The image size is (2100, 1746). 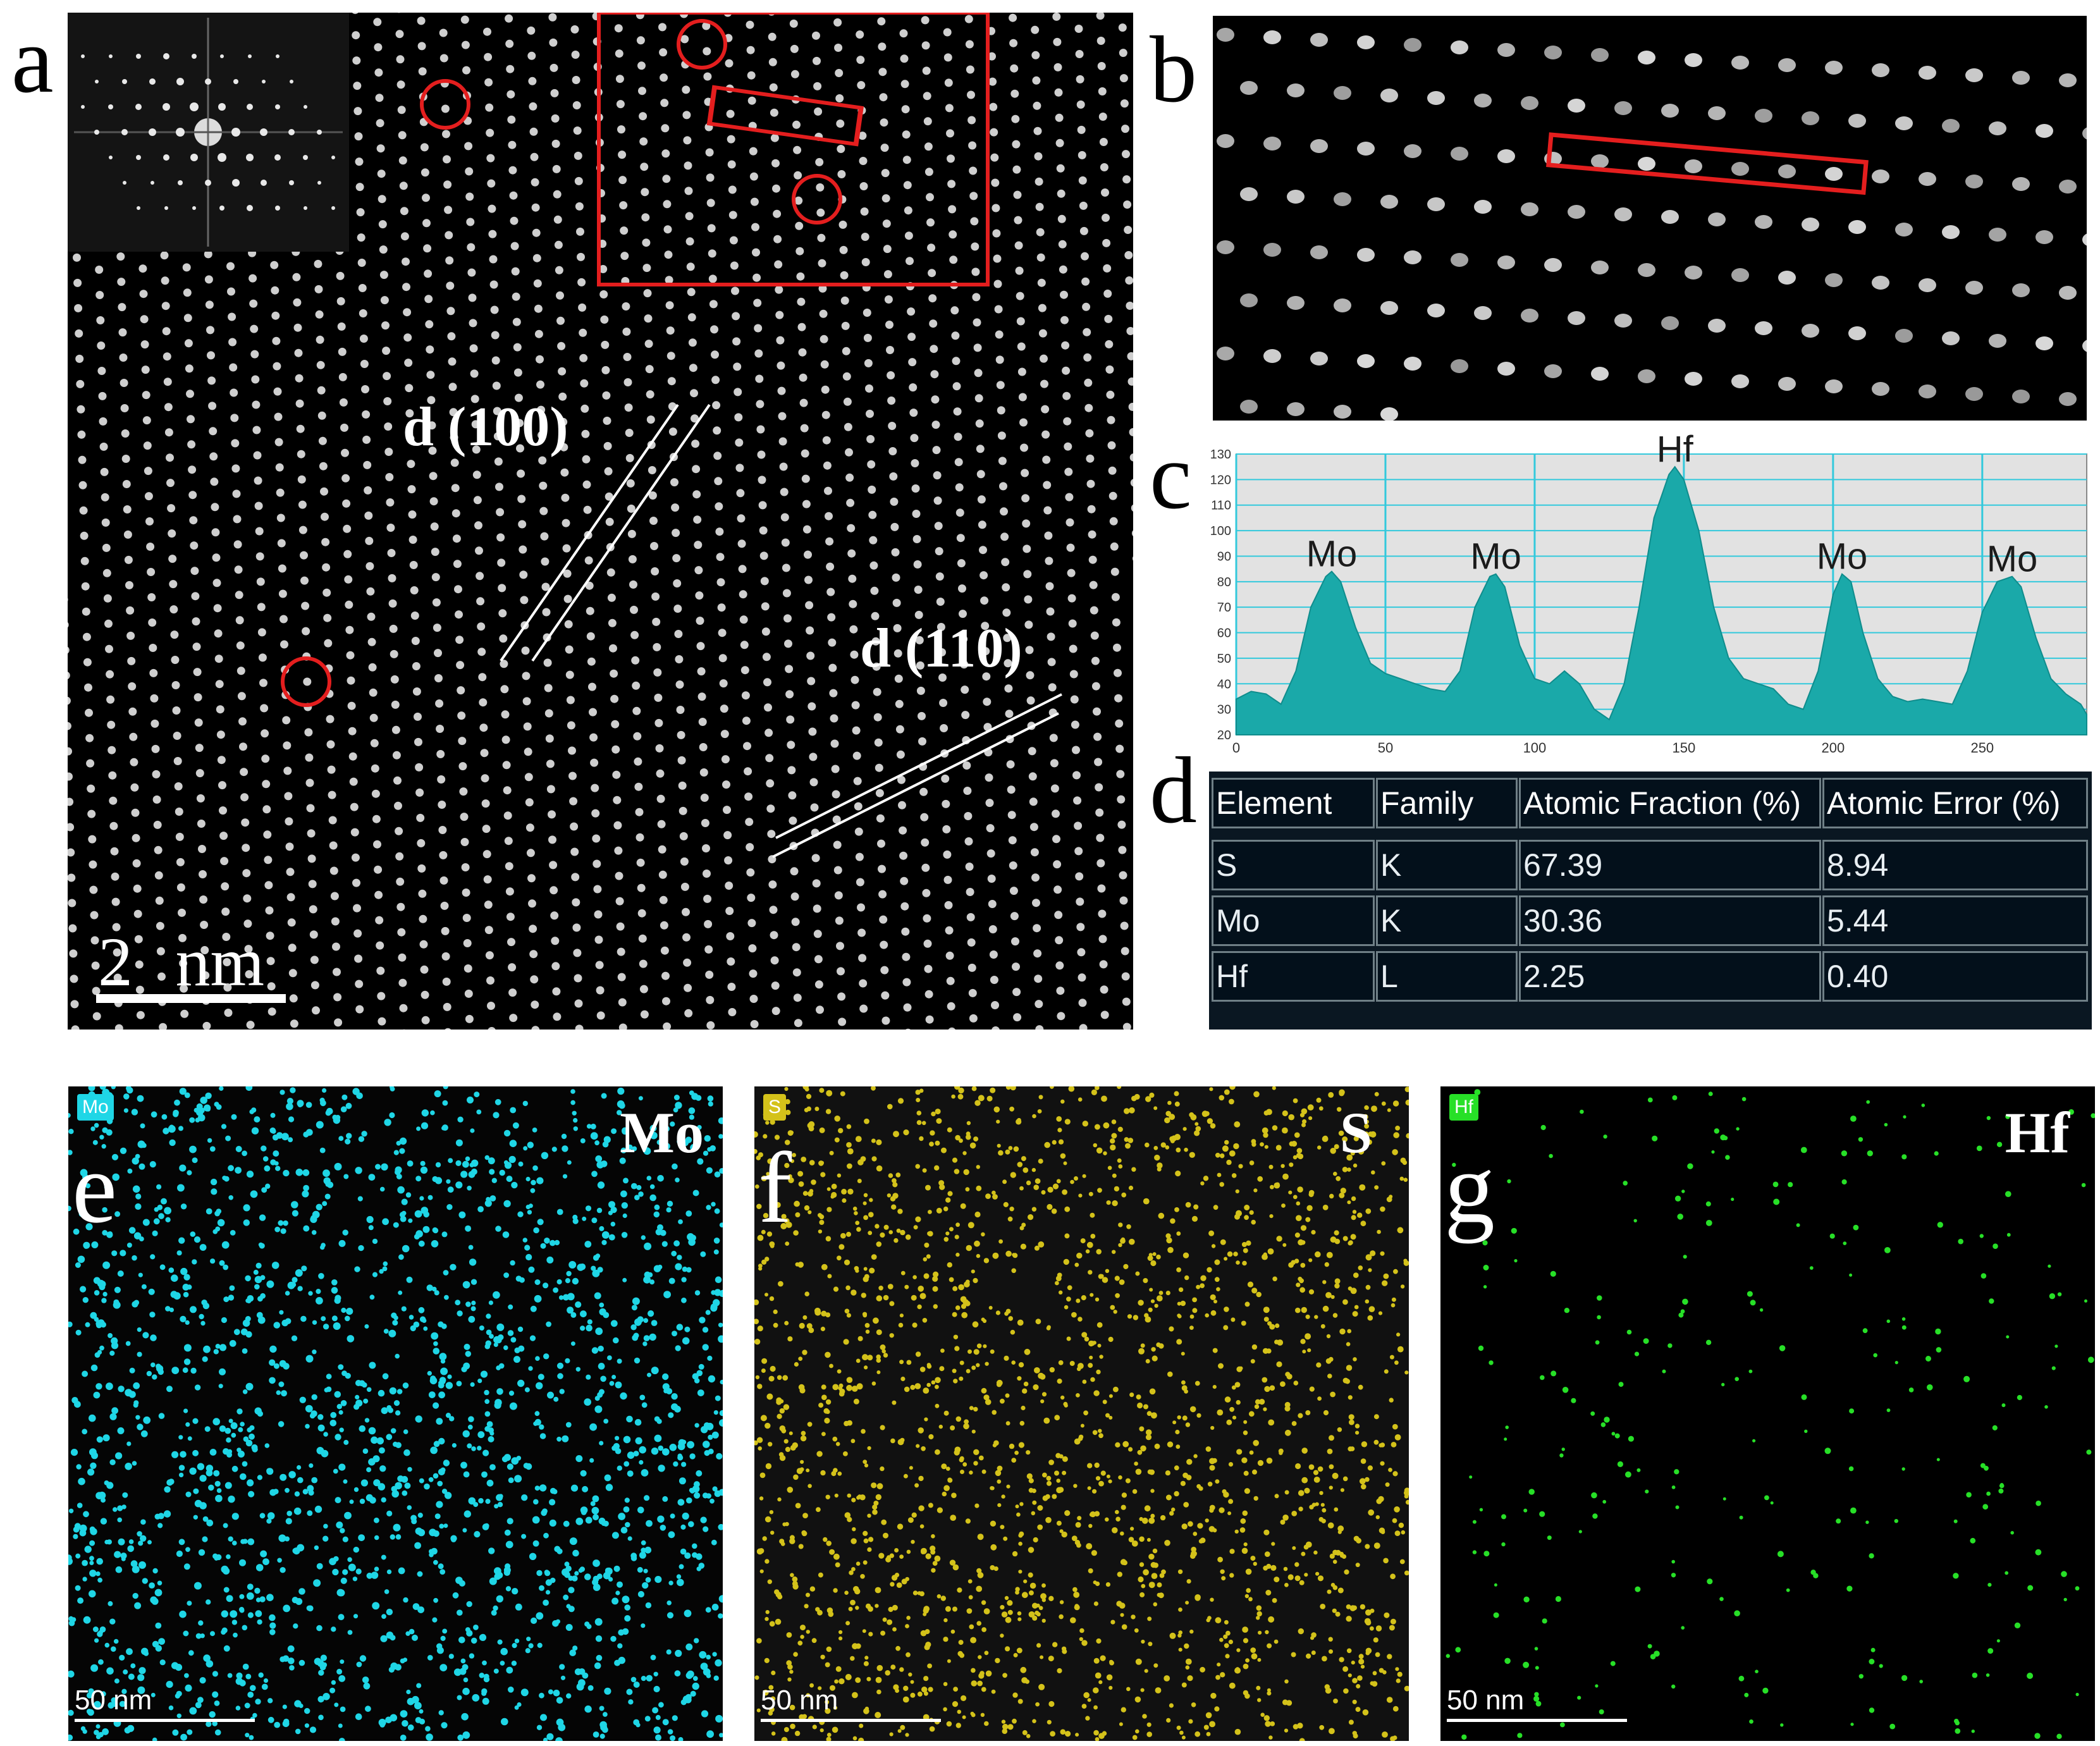 I want to click on x-tick-label: 200, so click(x=1834, y=748).